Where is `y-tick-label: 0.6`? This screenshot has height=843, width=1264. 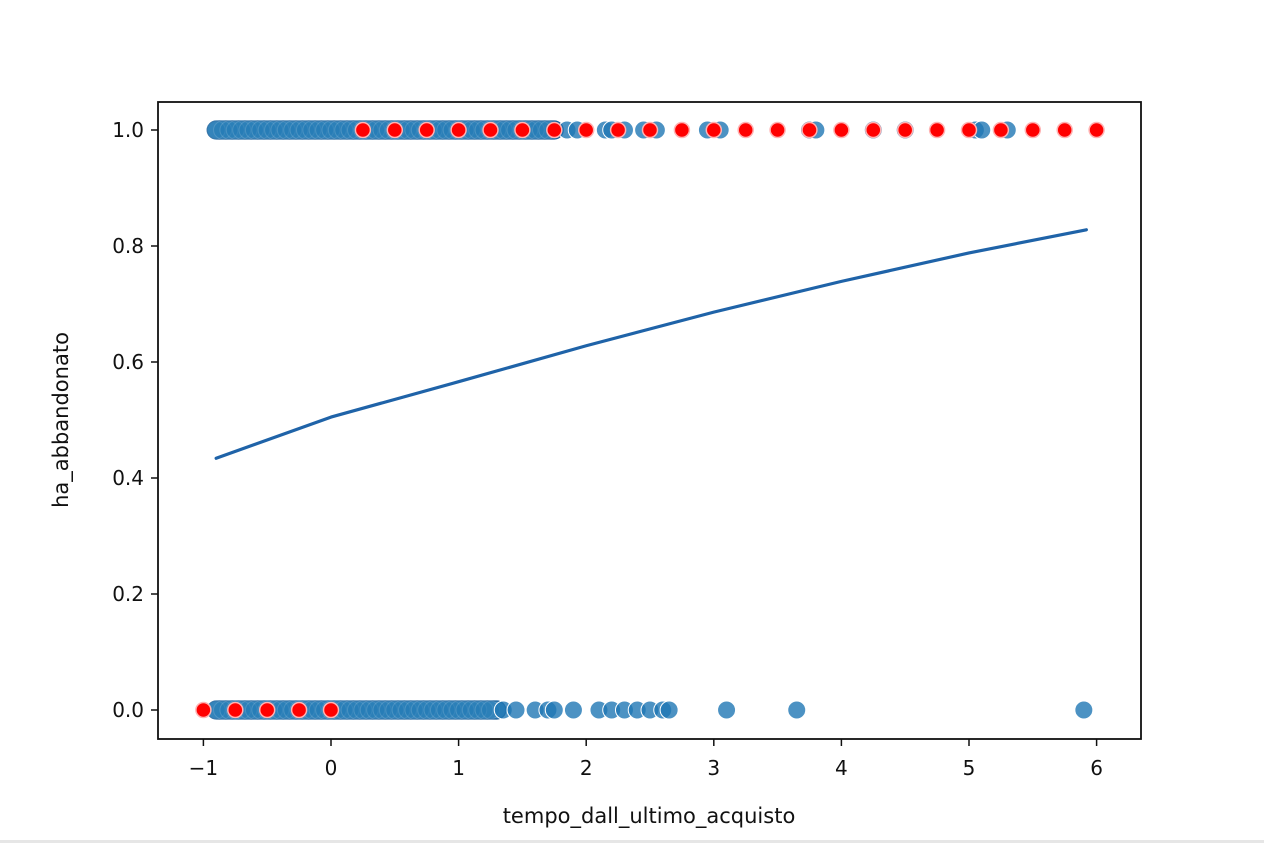
y-tick-label: 0.6 is located at coordinates (128, 362).